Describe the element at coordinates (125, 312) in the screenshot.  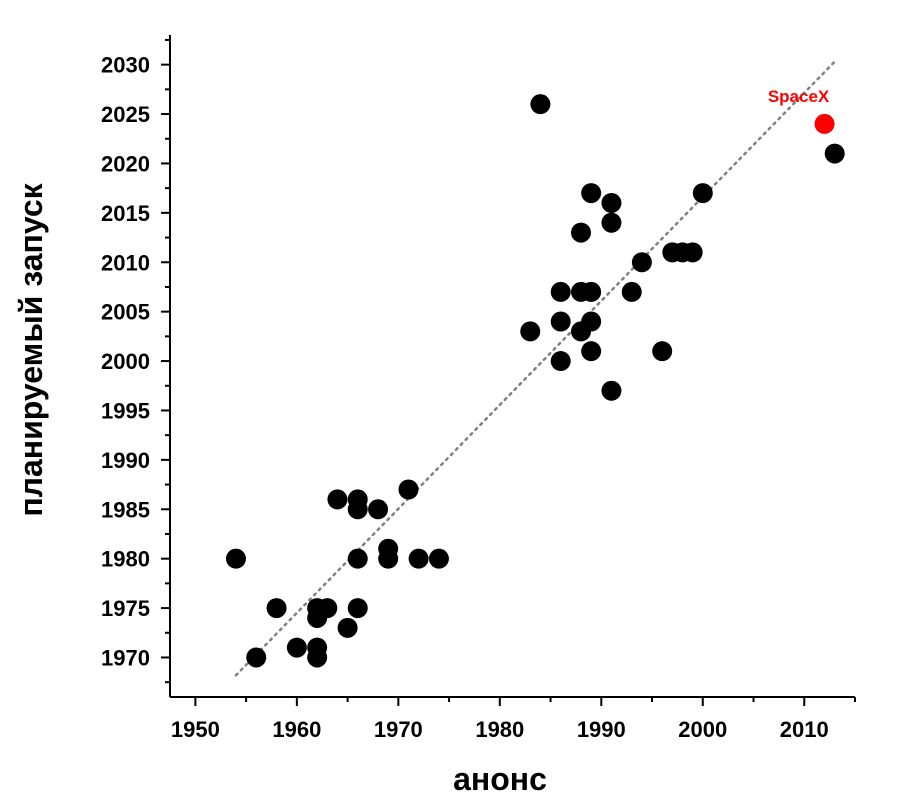
I see `y-tick-label: 2005` at that location.